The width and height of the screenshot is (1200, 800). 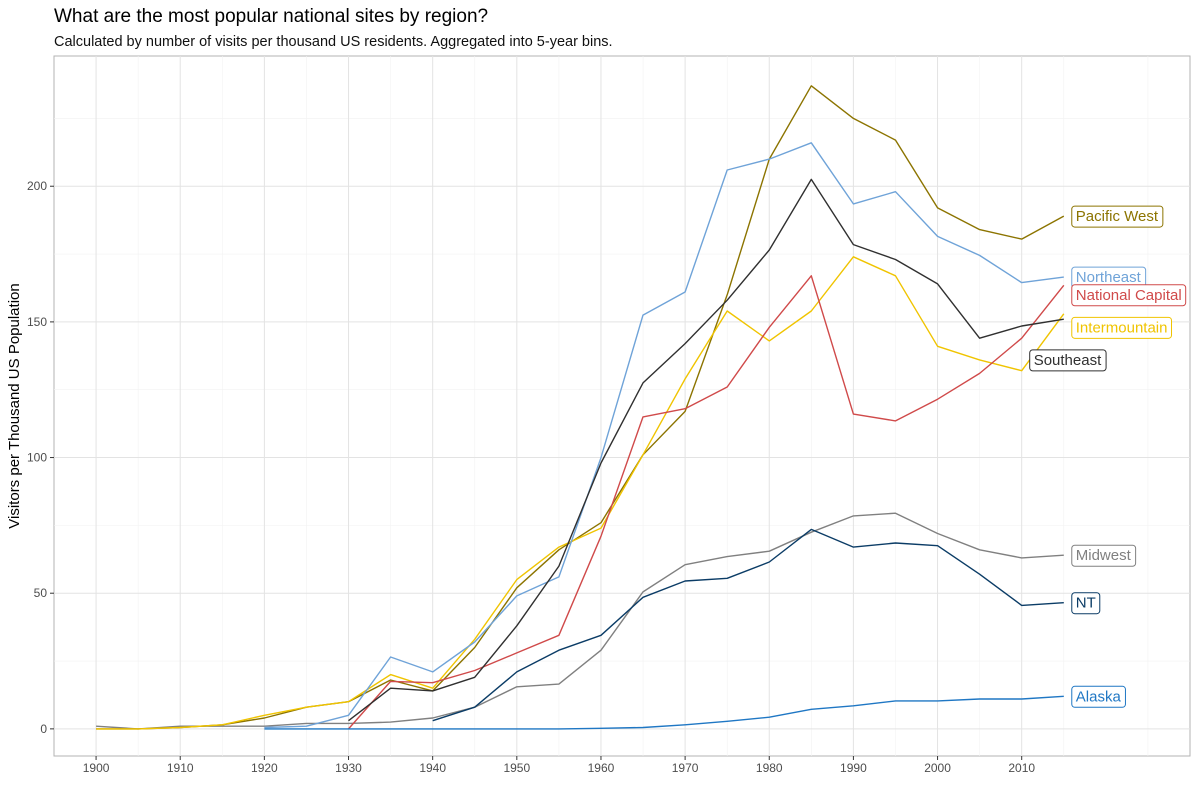 What do you see at coordinates (685, 768) in the screenshot?
I see `x-tick-label: 1970` at bounding box center [685, 768].